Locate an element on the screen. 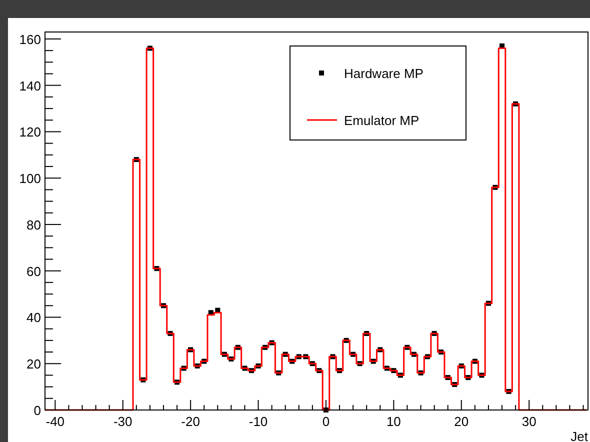  y-tick-label: 100 is located at coordinates (30, 178).